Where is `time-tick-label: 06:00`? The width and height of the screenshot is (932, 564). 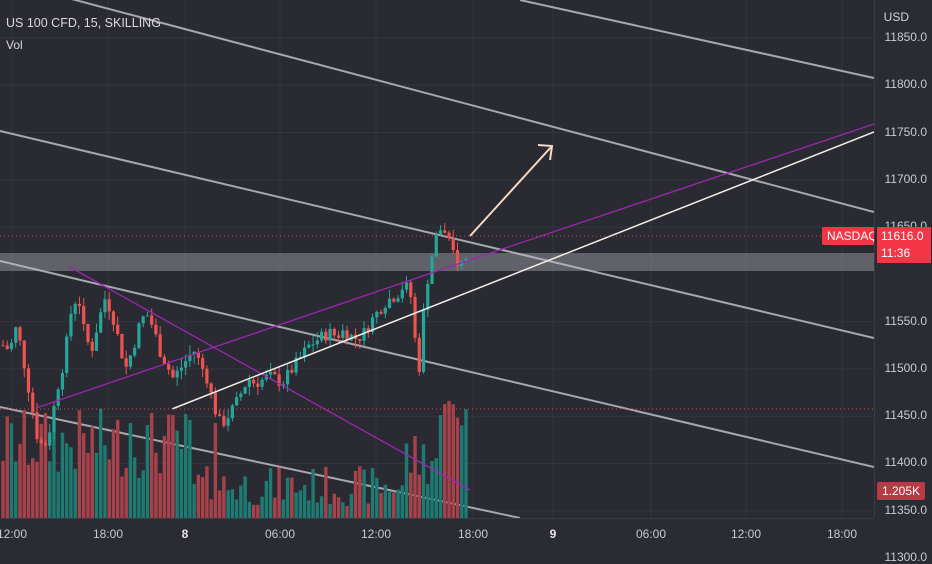 time-tick-label: 06:00 is located at coordinates (280, 534).